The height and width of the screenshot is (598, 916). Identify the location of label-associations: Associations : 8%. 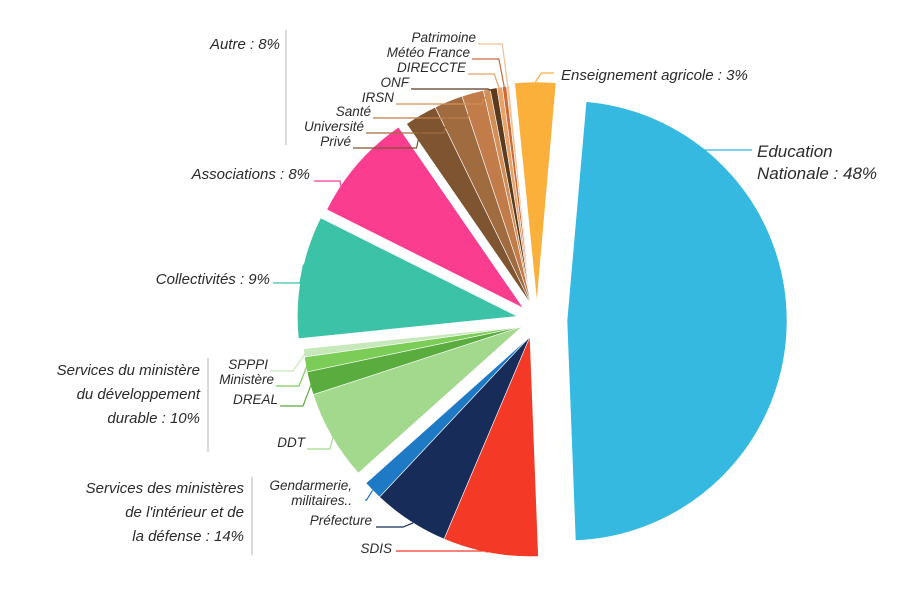
(250, 174).